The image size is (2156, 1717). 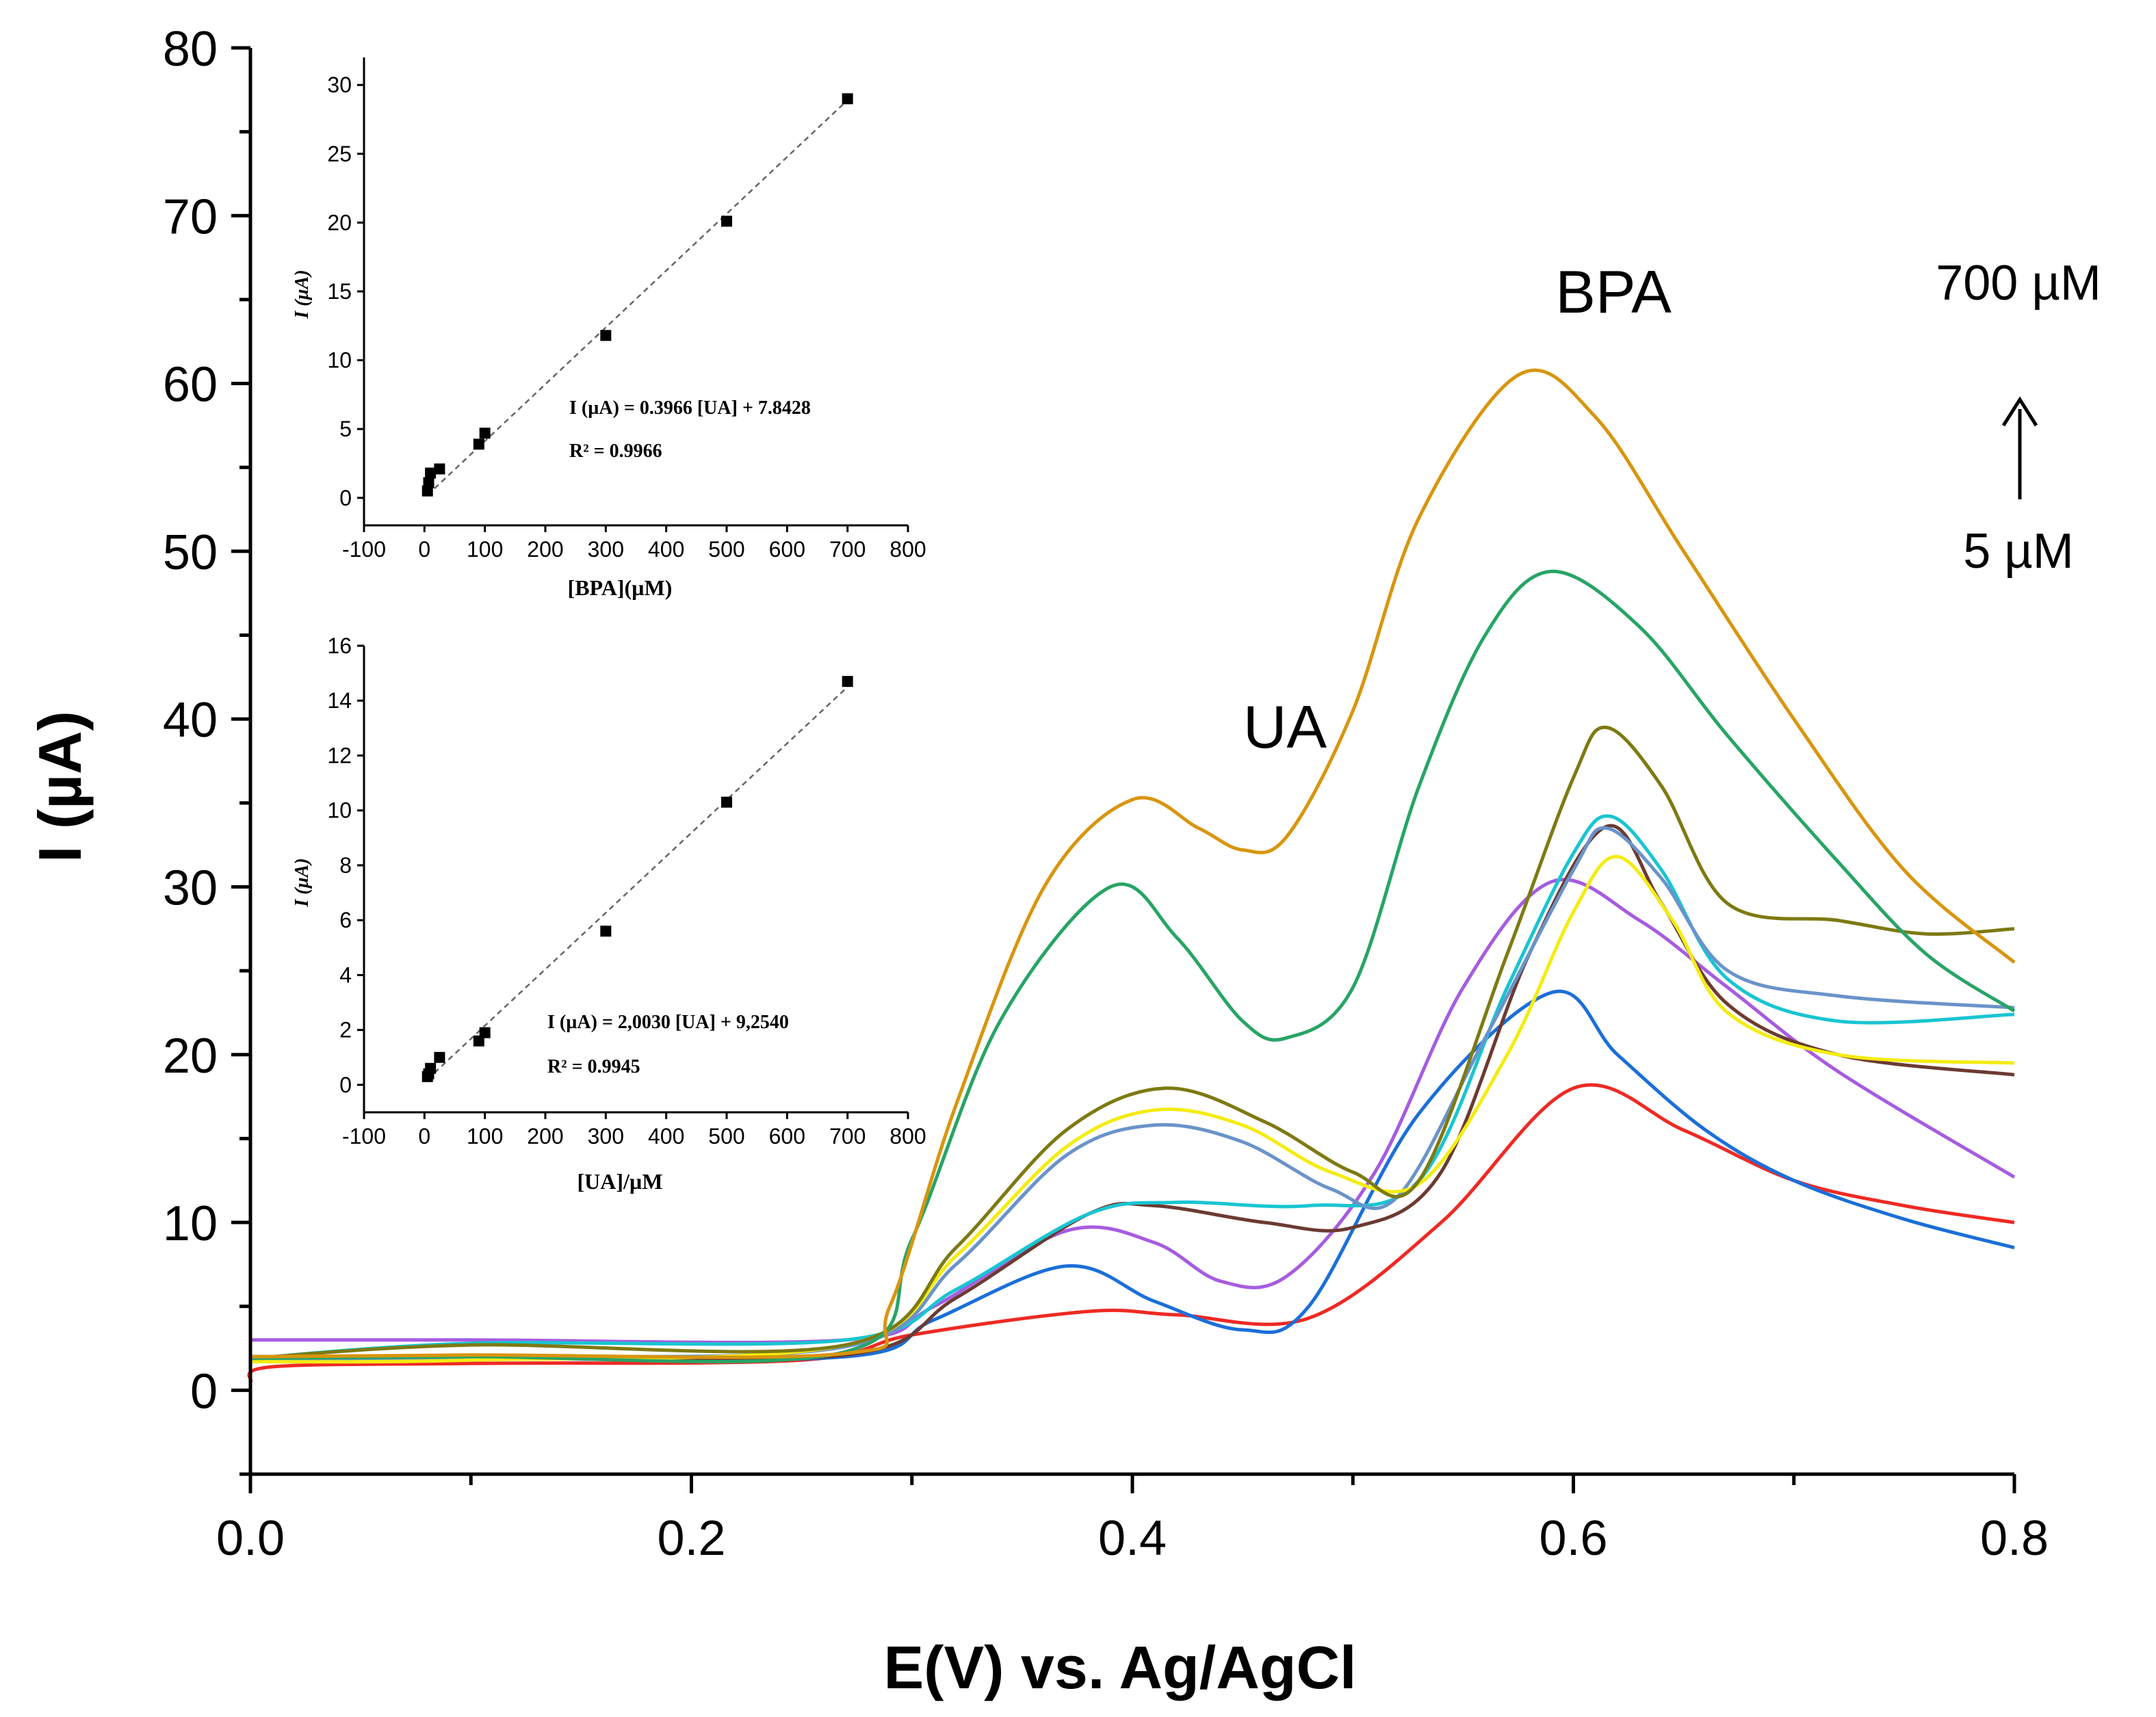 I want to click on inset-bpa-x-tick-label: 400, so click(x=666, y=549).